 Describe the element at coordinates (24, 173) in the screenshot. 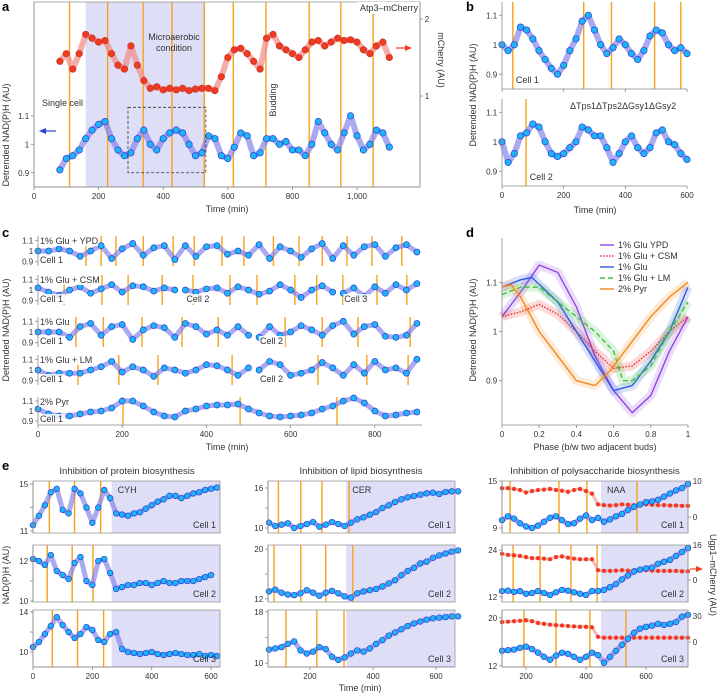

I see `a-y-tick-label: 0.9` at that location.